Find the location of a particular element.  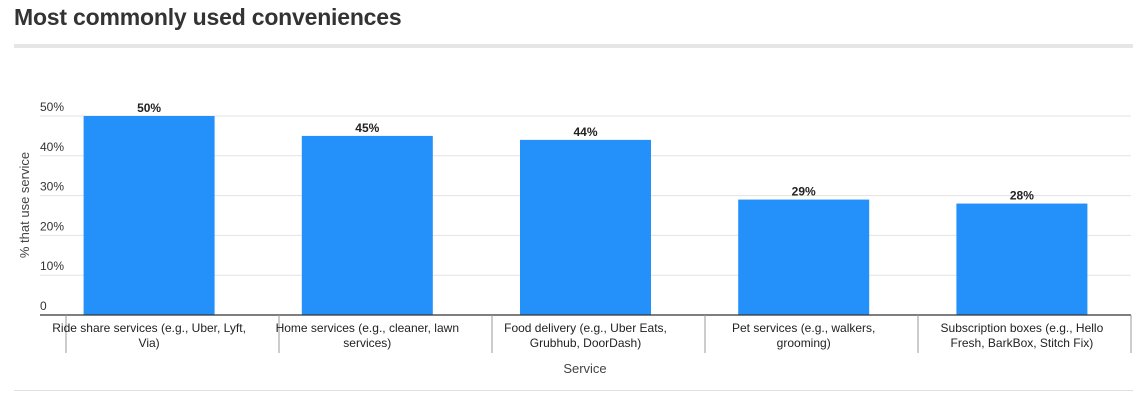

x-axis-title: Service is located at coordinates (584, 368).